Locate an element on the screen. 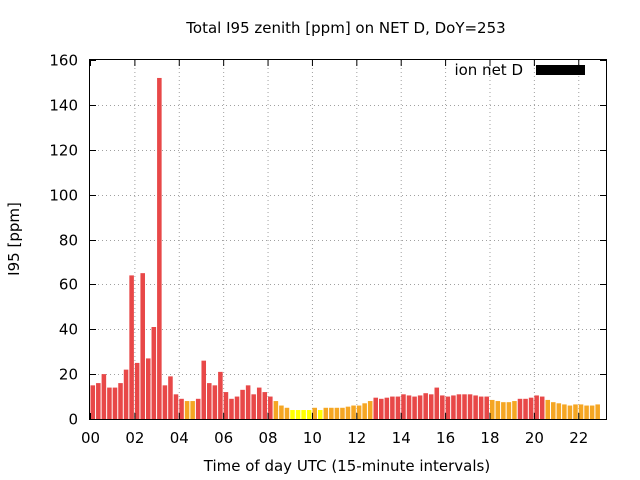 The height and width of the screenshot is (480, 640). y-tick-label: 160 is located at coordinates (63, 61).